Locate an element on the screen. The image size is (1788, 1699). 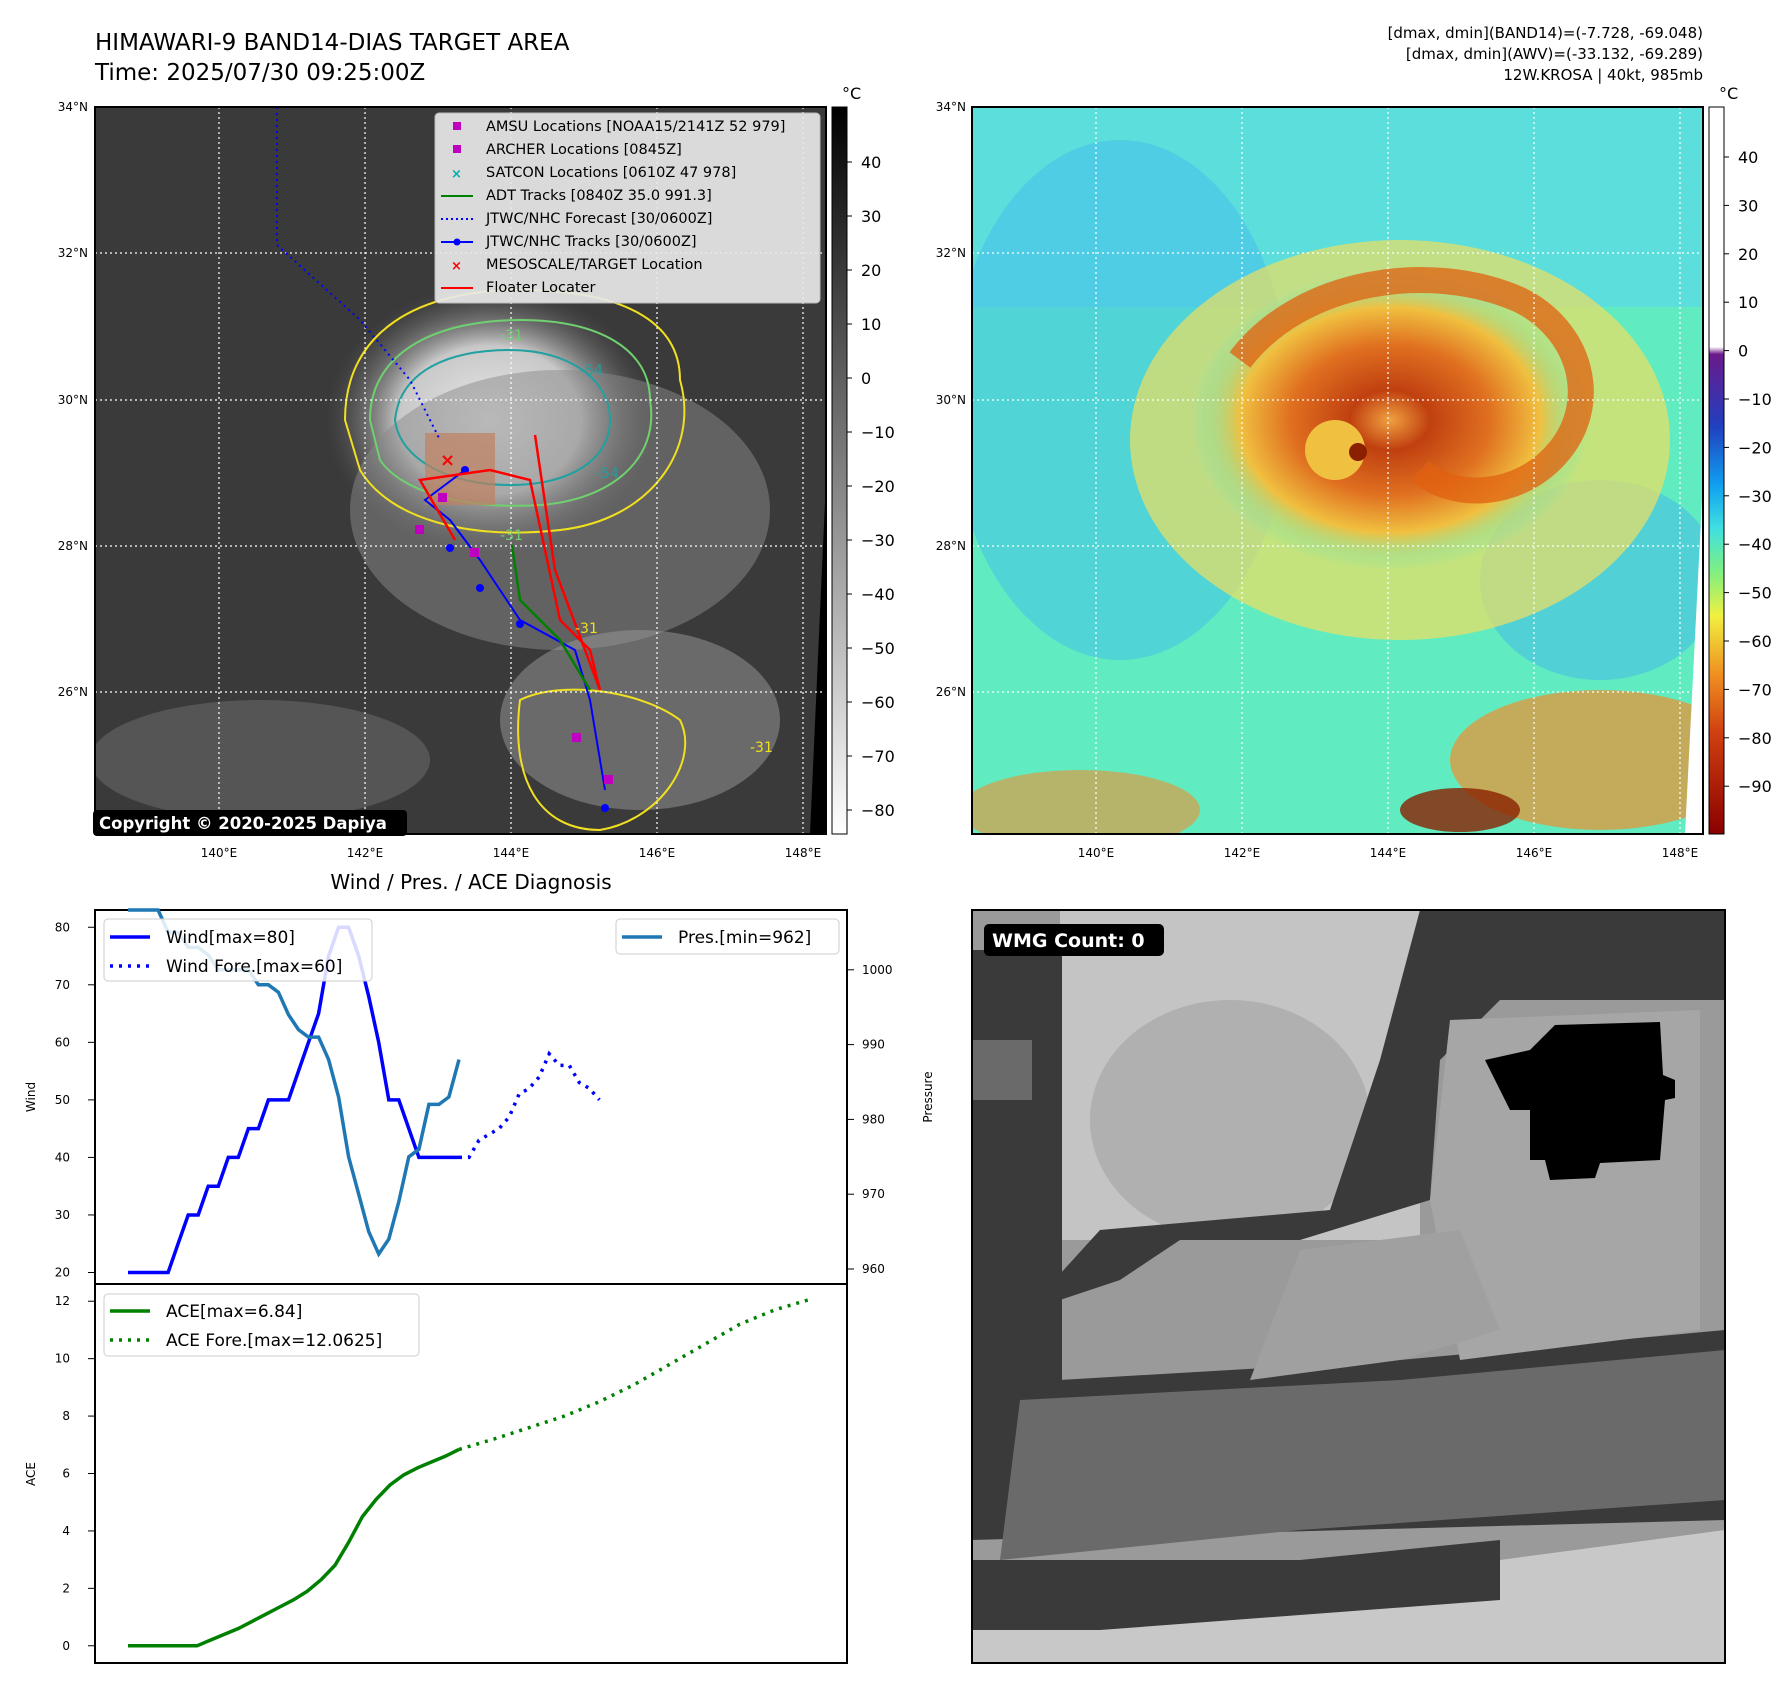
pressure-tick-labels: 1000 990 980 970 960 is located at coordinates (870, 1119).